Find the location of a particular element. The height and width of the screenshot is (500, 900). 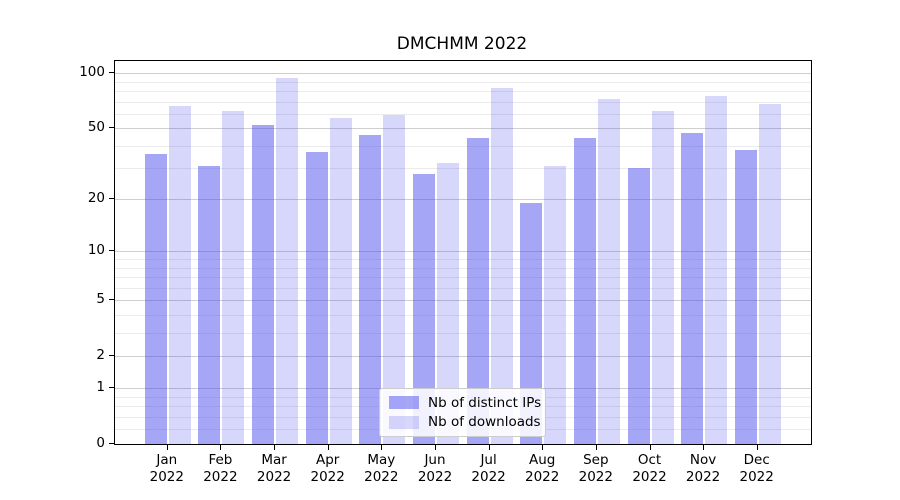

y-tick-label-5: 5 is located at coordinates (100, 299).